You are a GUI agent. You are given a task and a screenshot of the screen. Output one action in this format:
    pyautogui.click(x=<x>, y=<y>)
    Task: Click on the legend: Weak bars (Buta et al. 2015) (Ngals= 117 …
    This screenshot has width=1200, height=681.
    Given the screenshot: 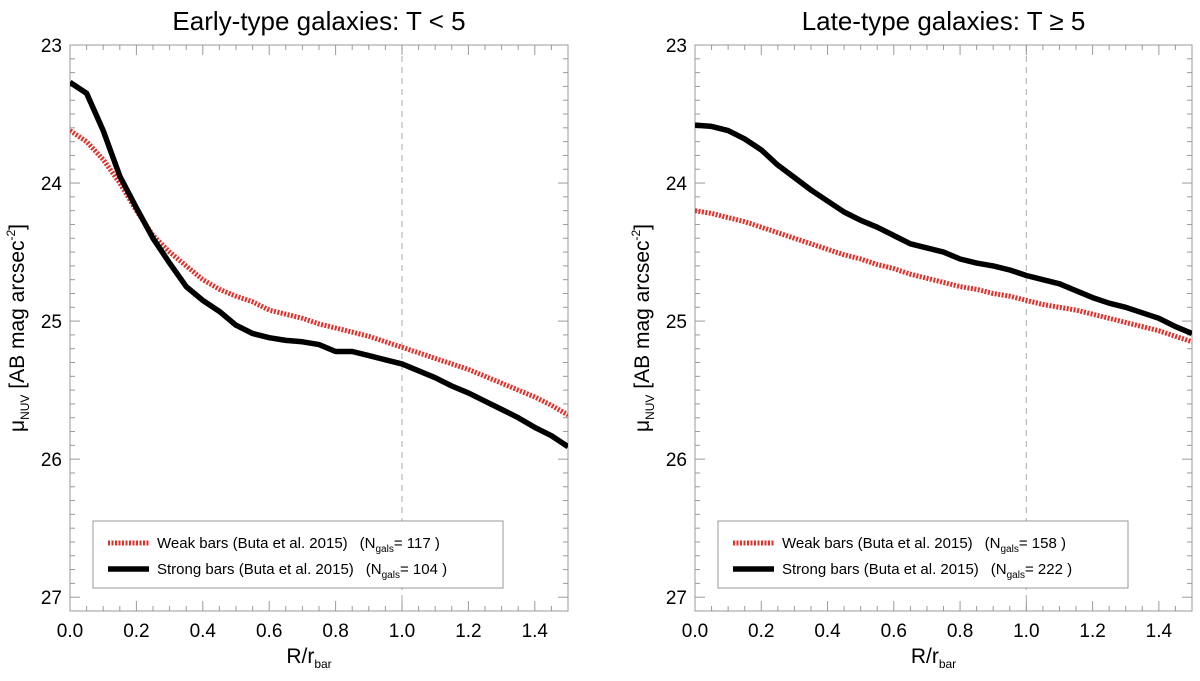 What is the action you would take?
    pyautogui.click(x=298, y=554)
    